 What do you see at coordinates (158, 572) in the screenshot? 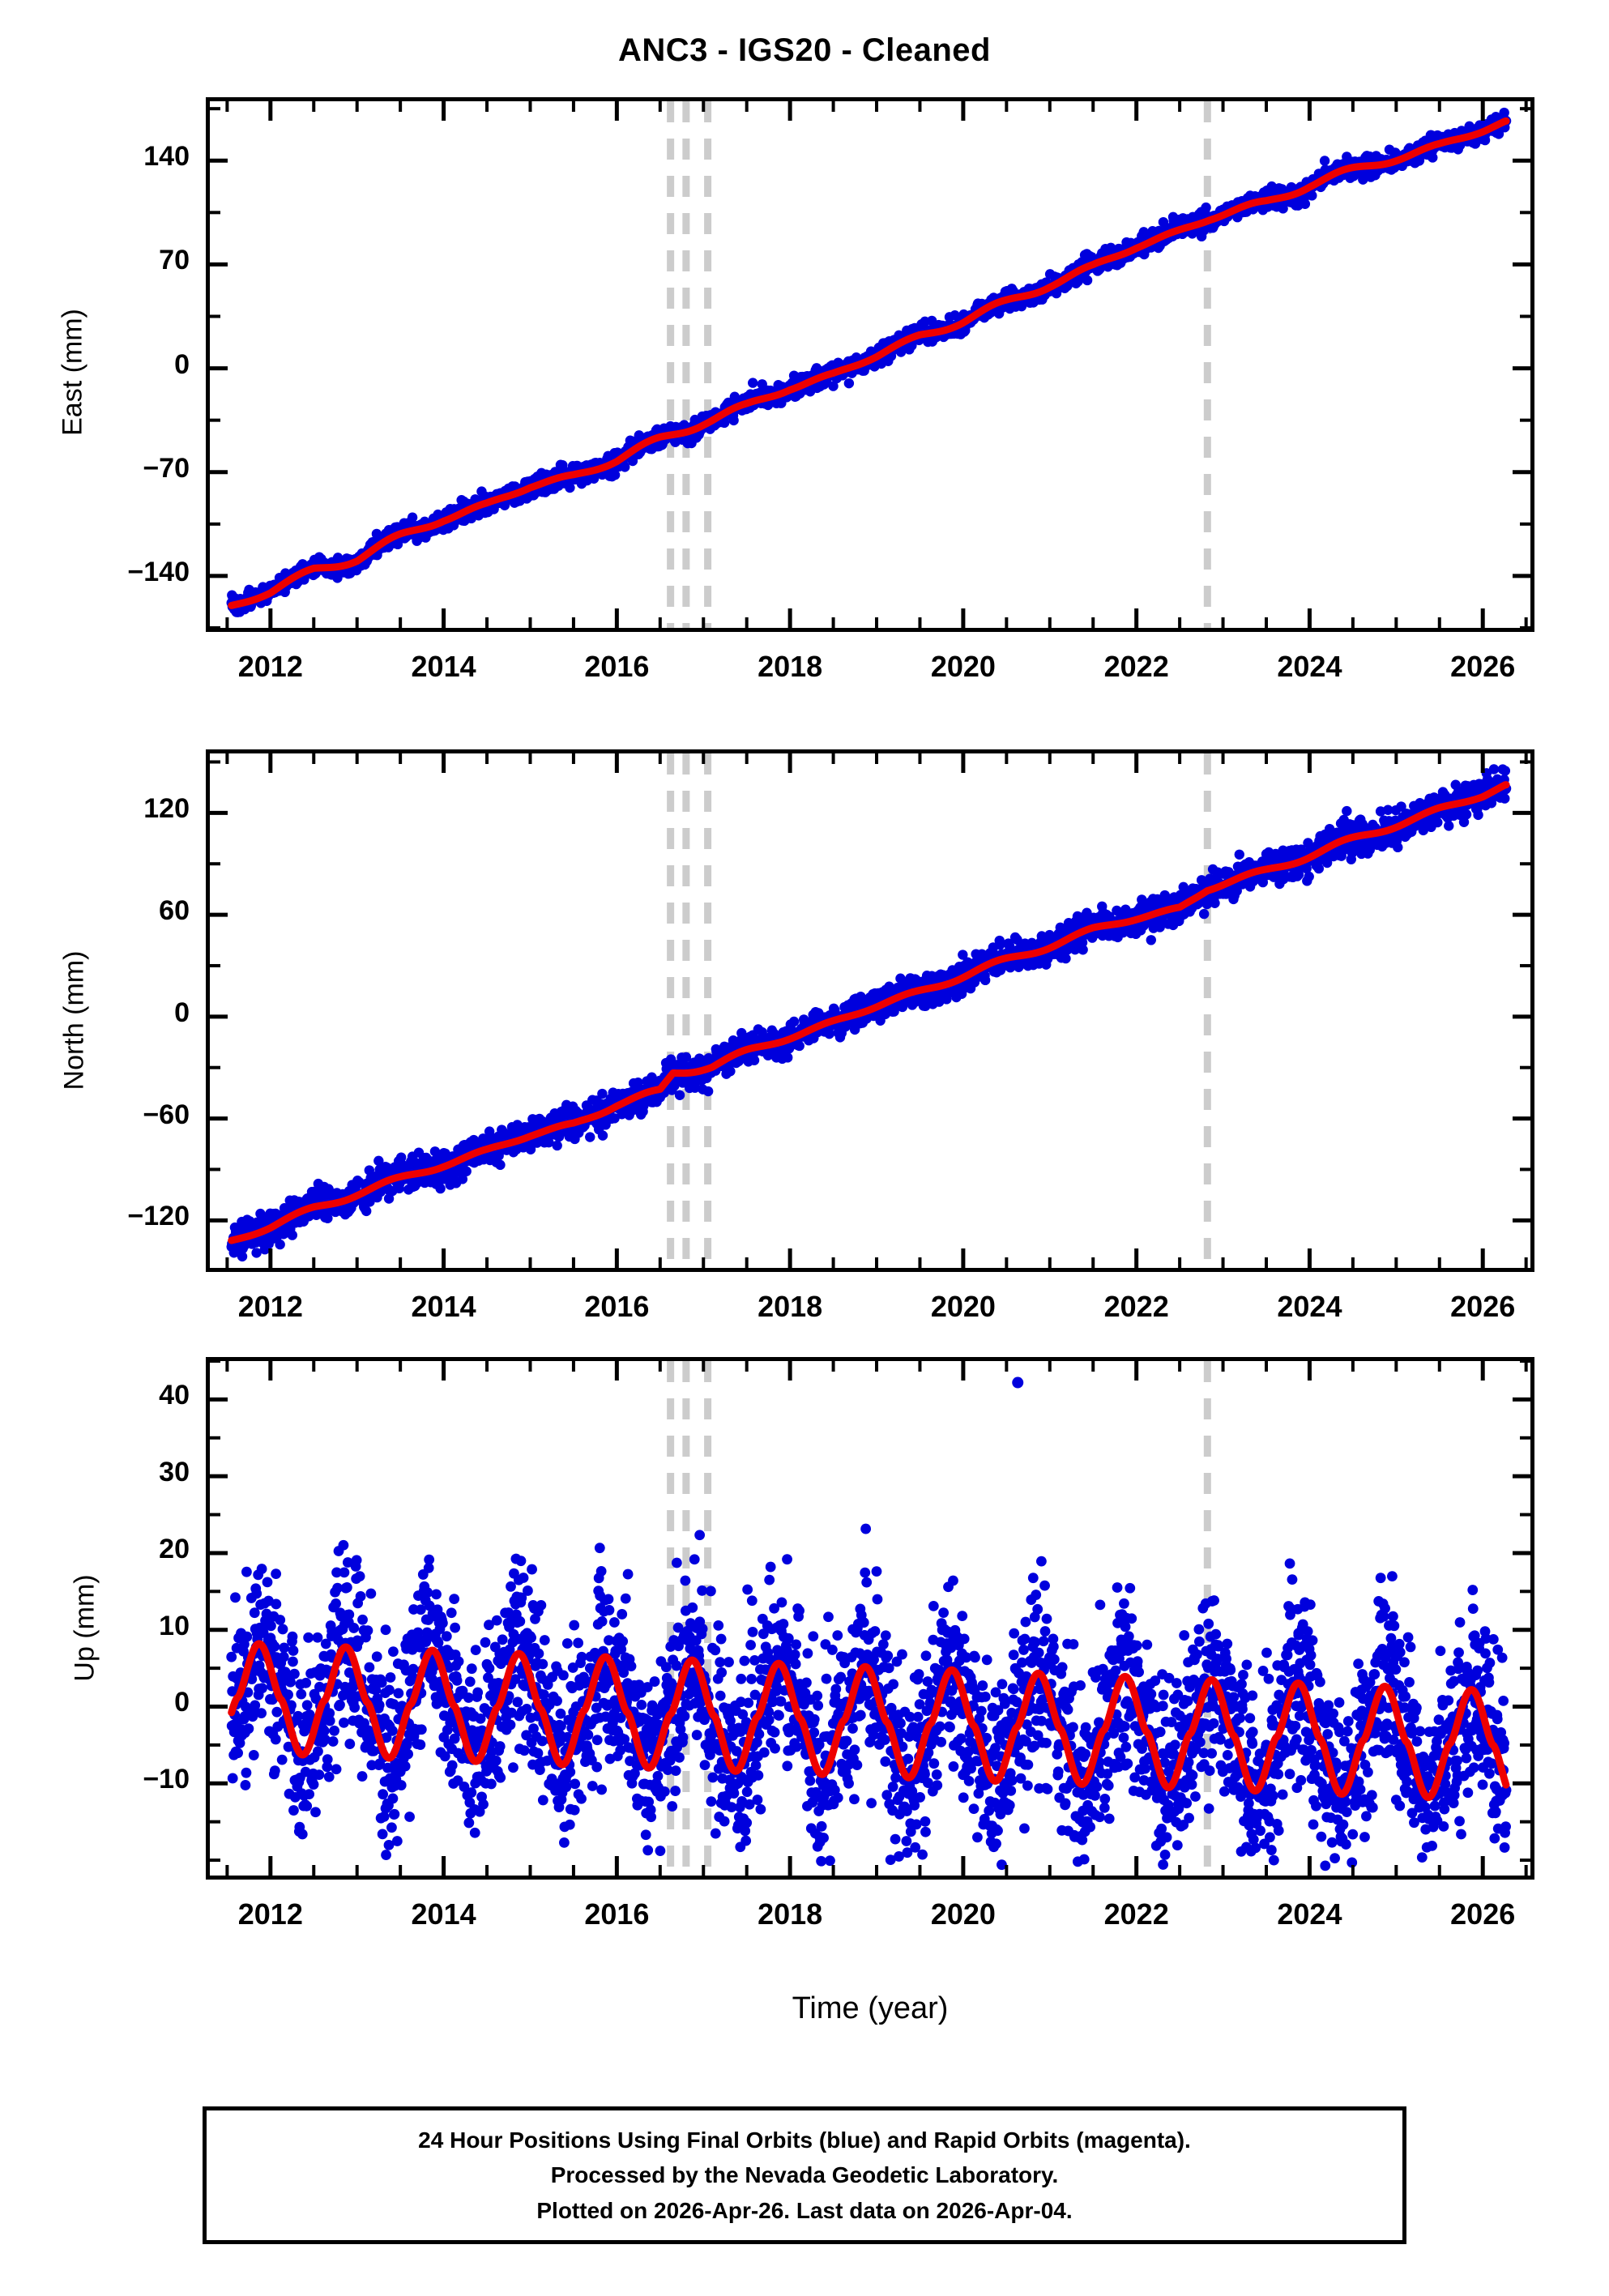
I see `y-tick-label: −140` at bounding box center [158, 572].